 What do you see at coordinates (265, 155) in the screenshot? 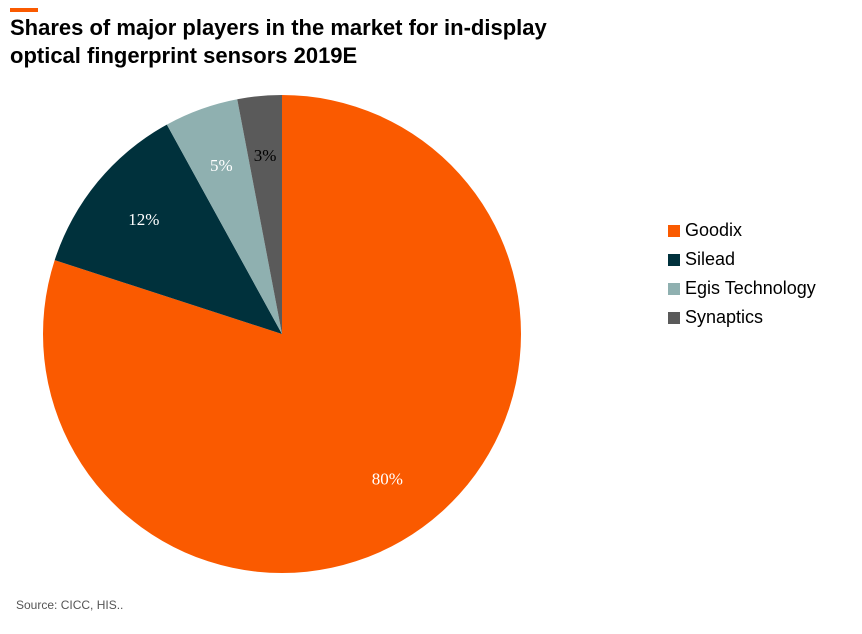
I see `pie-label-synaptics: 3%` at bounding box center [265, 155].